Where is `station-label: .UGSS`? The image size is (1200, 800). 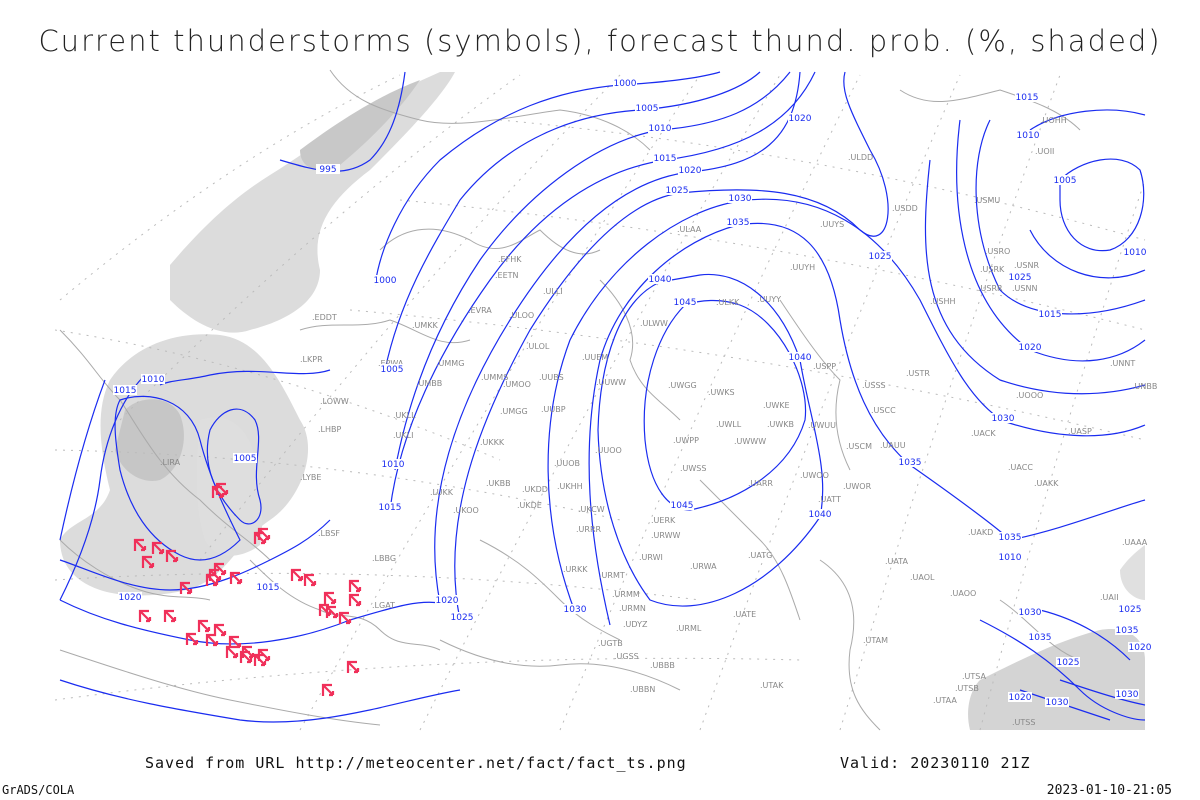
station-label: .UGSS is located at coordinates (626, 656).